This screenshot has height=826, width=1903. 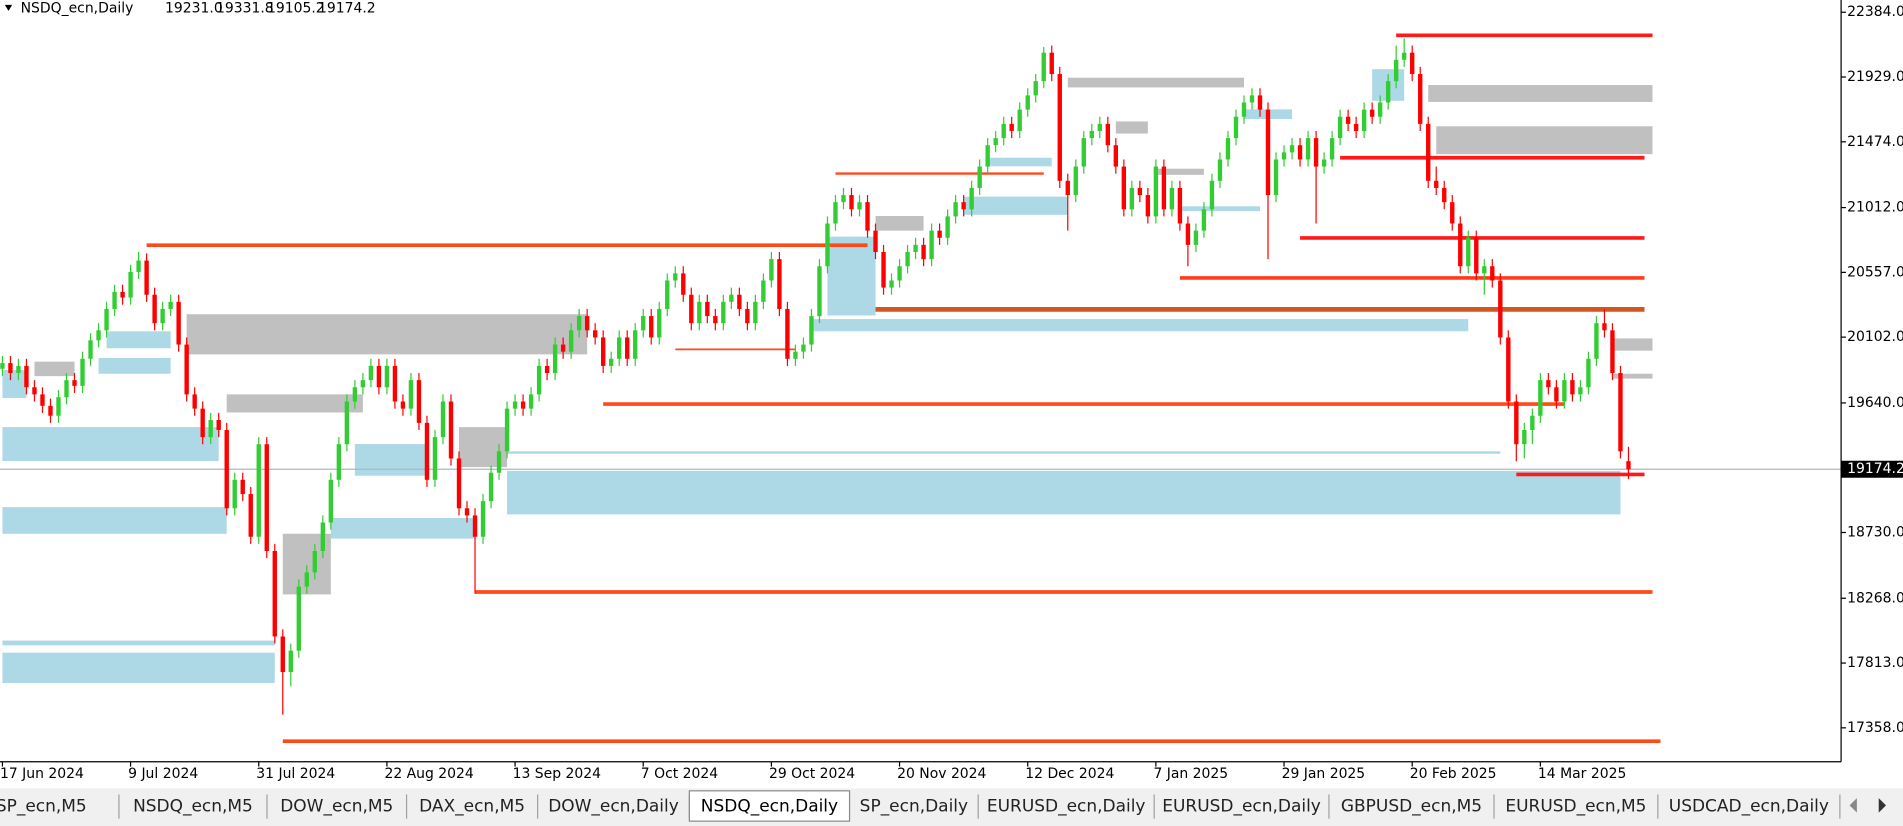 What do you see at coordinates (1749, 807) in the screenshot?
I see `tab-label: USDCAD_ecn,Daily` at bounding box center [1749, 807].